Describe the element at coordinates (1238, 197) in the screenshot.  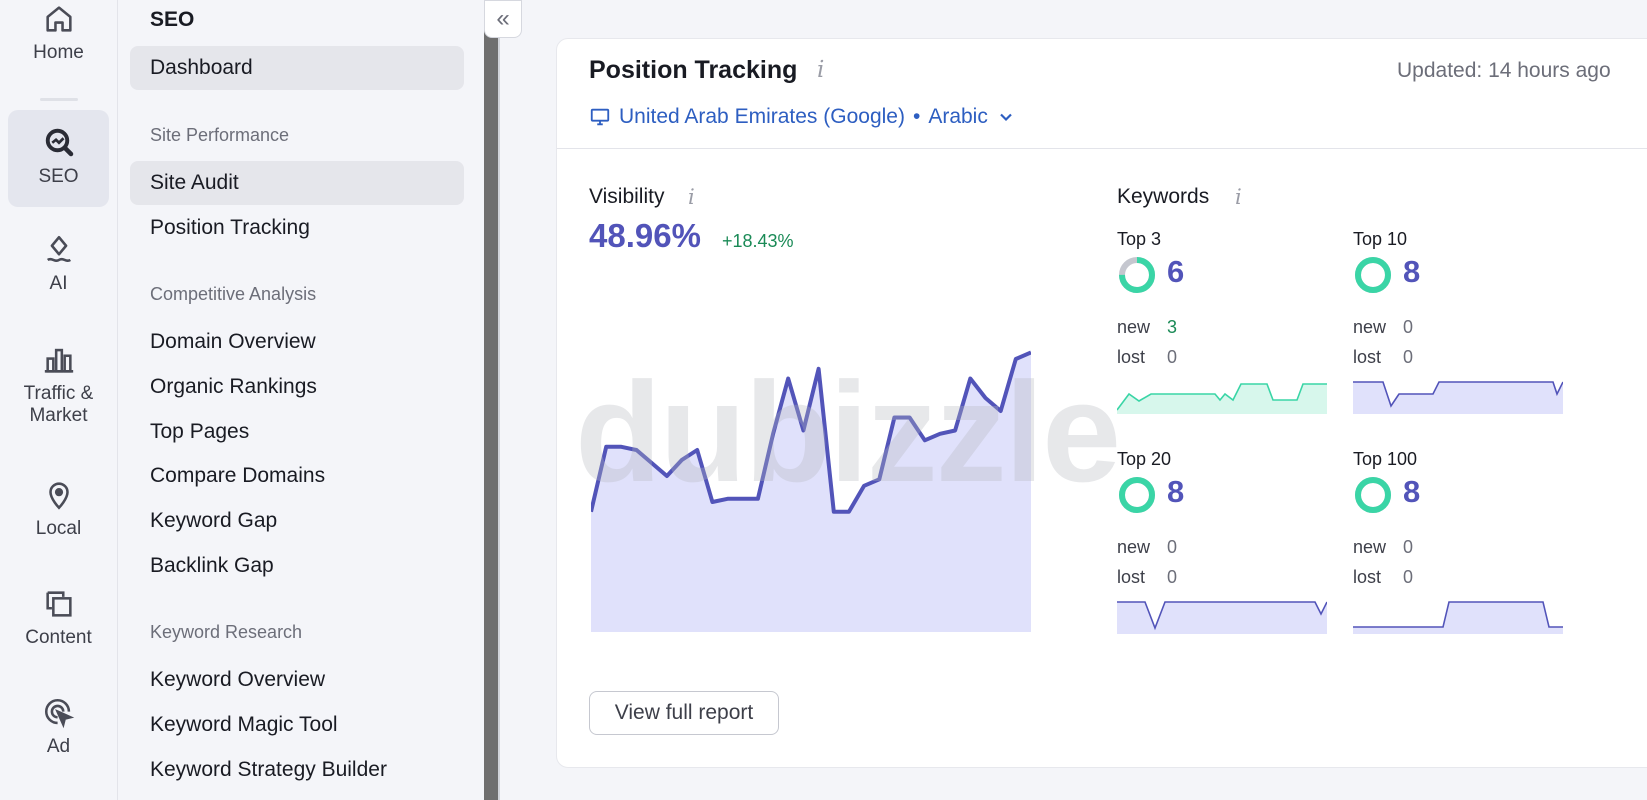
I see `keywords-info-icon: i` at that location.